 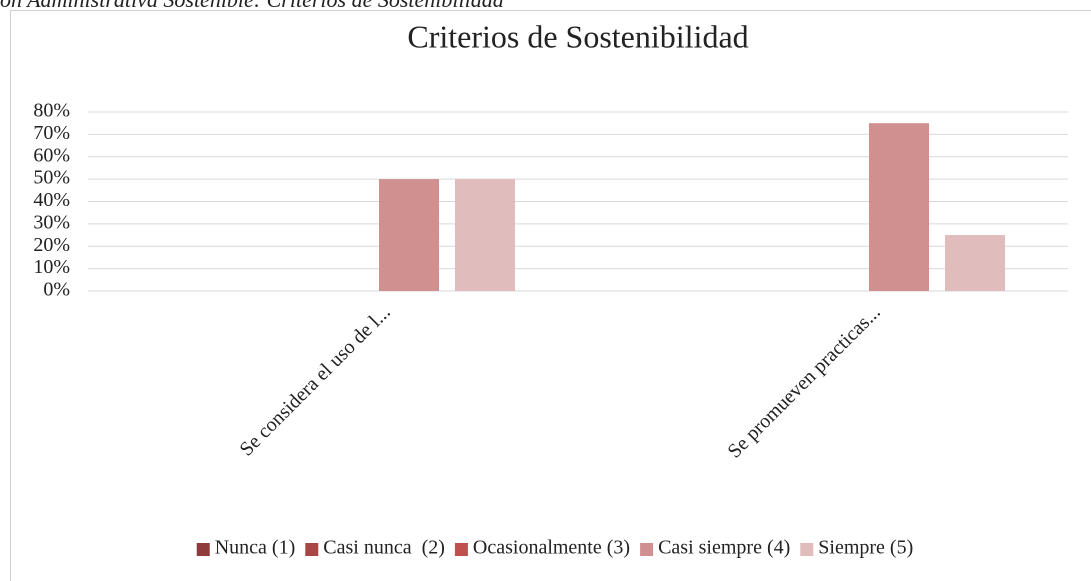 I want to click on y-tick-label: 0%, so click(x=56, y=290).